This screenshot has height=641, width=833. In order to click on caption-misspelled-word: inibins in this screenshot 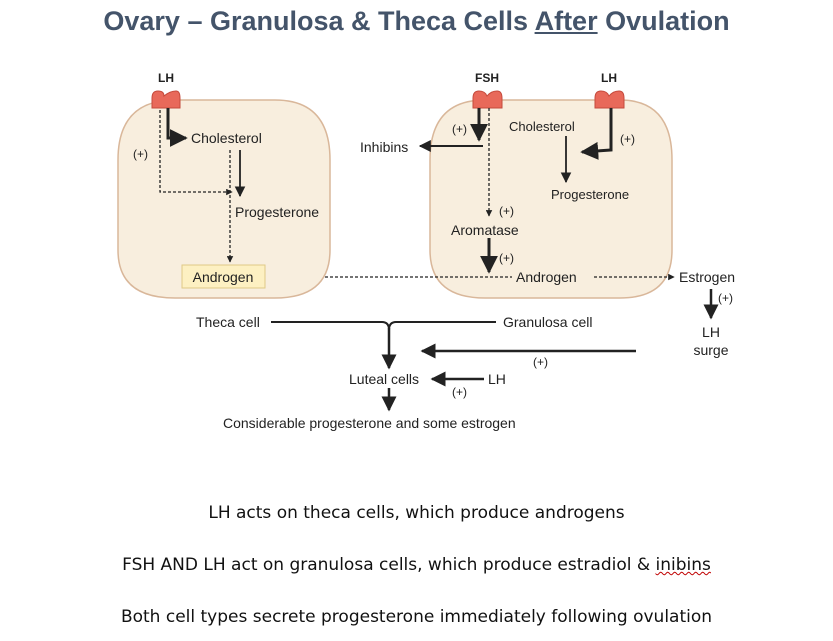, I will do `click(683, 565)`.